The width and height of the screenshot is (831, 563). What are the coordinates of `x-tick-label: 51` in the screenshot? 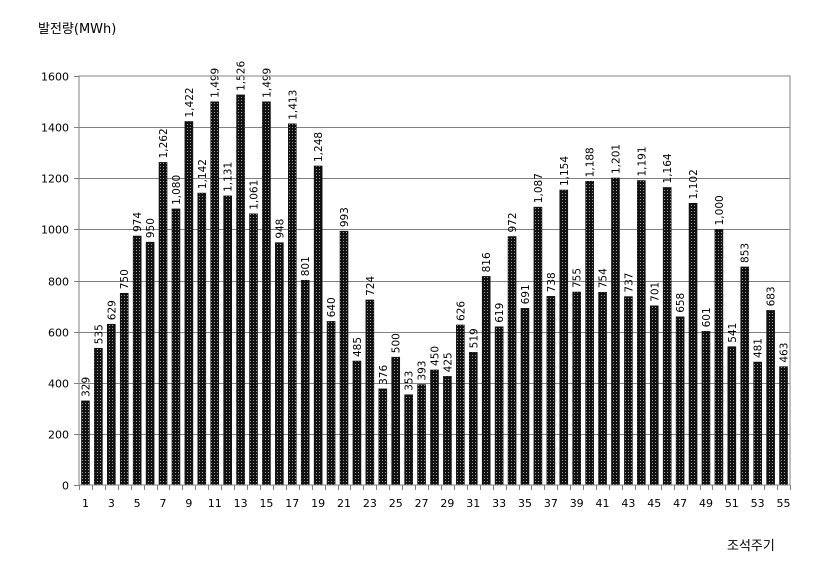 It's located at (732, 503).